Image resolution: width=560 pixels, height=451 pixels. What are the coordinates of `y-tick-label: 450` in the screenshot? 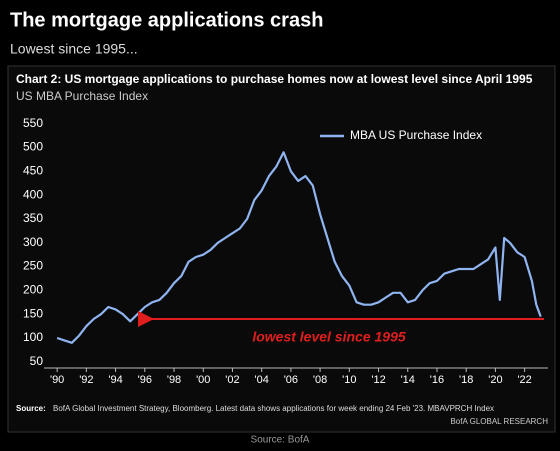 It's located at (33, 171).